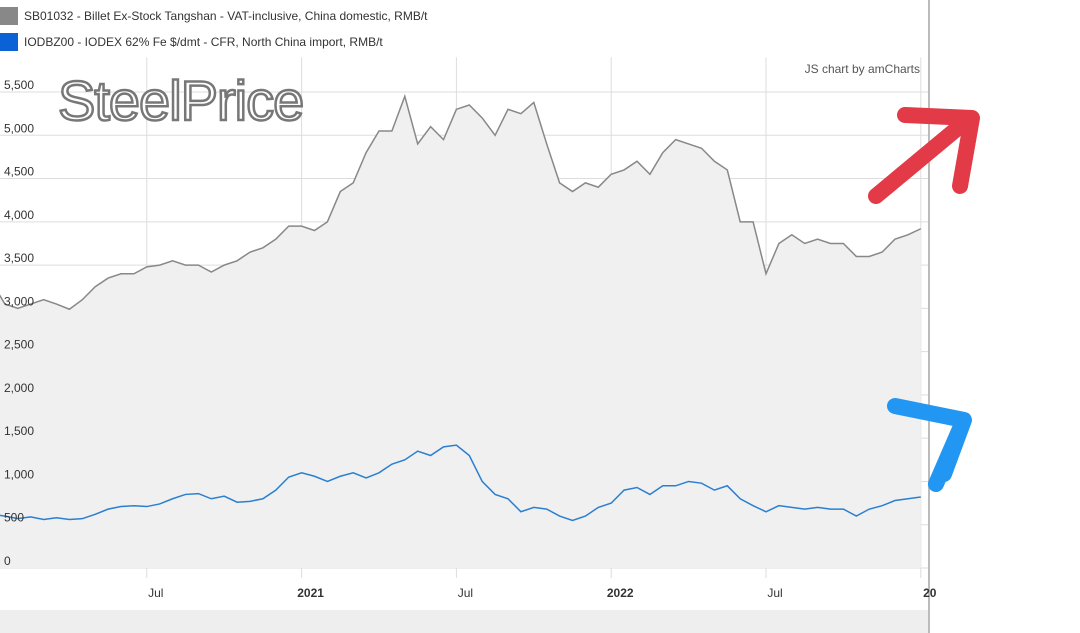 The image size is (1080, 633). I want to click on y-tick-label: 1,000, so click(19, 474).